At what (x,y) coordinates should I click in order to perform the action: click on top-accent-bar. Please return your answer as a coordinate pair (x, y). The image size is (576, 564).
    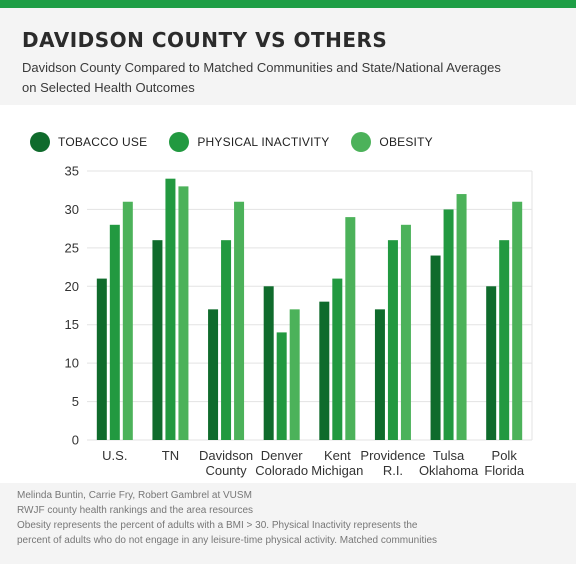
    Looking at the image, I should click on (288, 4).